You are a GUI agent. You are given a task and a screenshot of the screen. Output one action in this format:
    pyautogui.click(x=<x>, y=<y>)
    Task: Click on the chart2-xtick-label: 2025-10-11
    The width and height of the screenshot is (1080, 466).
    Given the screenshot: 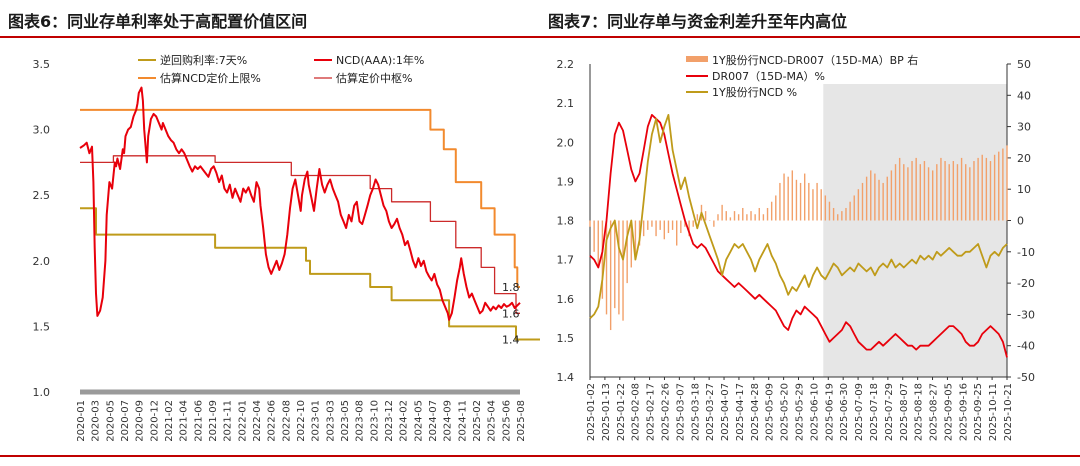 What is the action you would take?
    pyautogui.click(x=993, y=412)
    